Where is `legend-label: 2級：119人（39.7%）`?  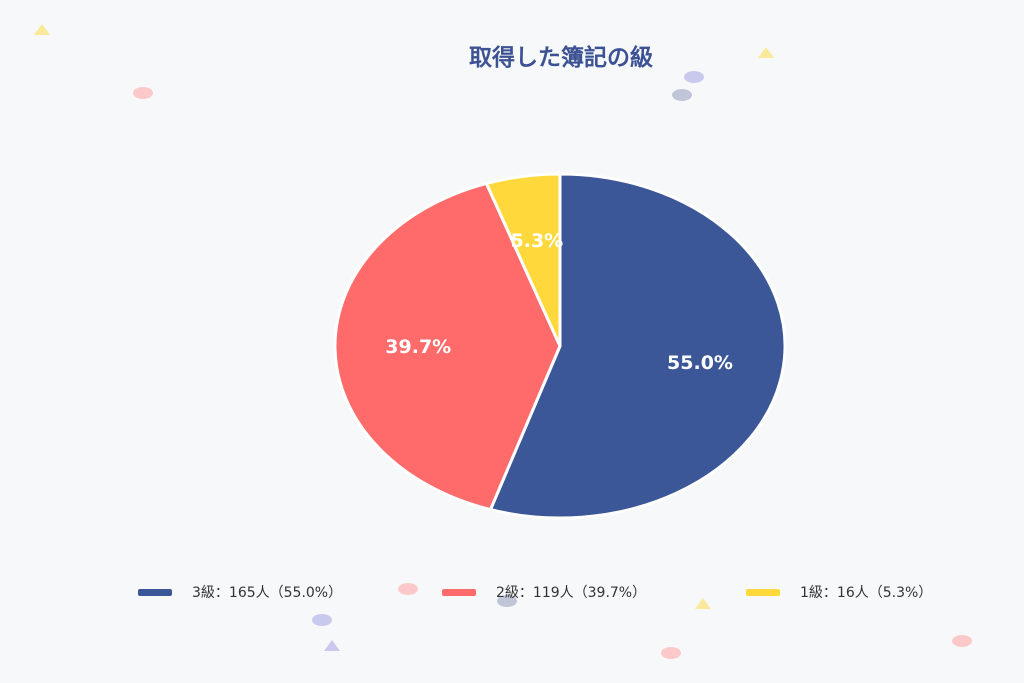 legend-label: 2級：119人（39.7%） is located at coordinates (571, 593).